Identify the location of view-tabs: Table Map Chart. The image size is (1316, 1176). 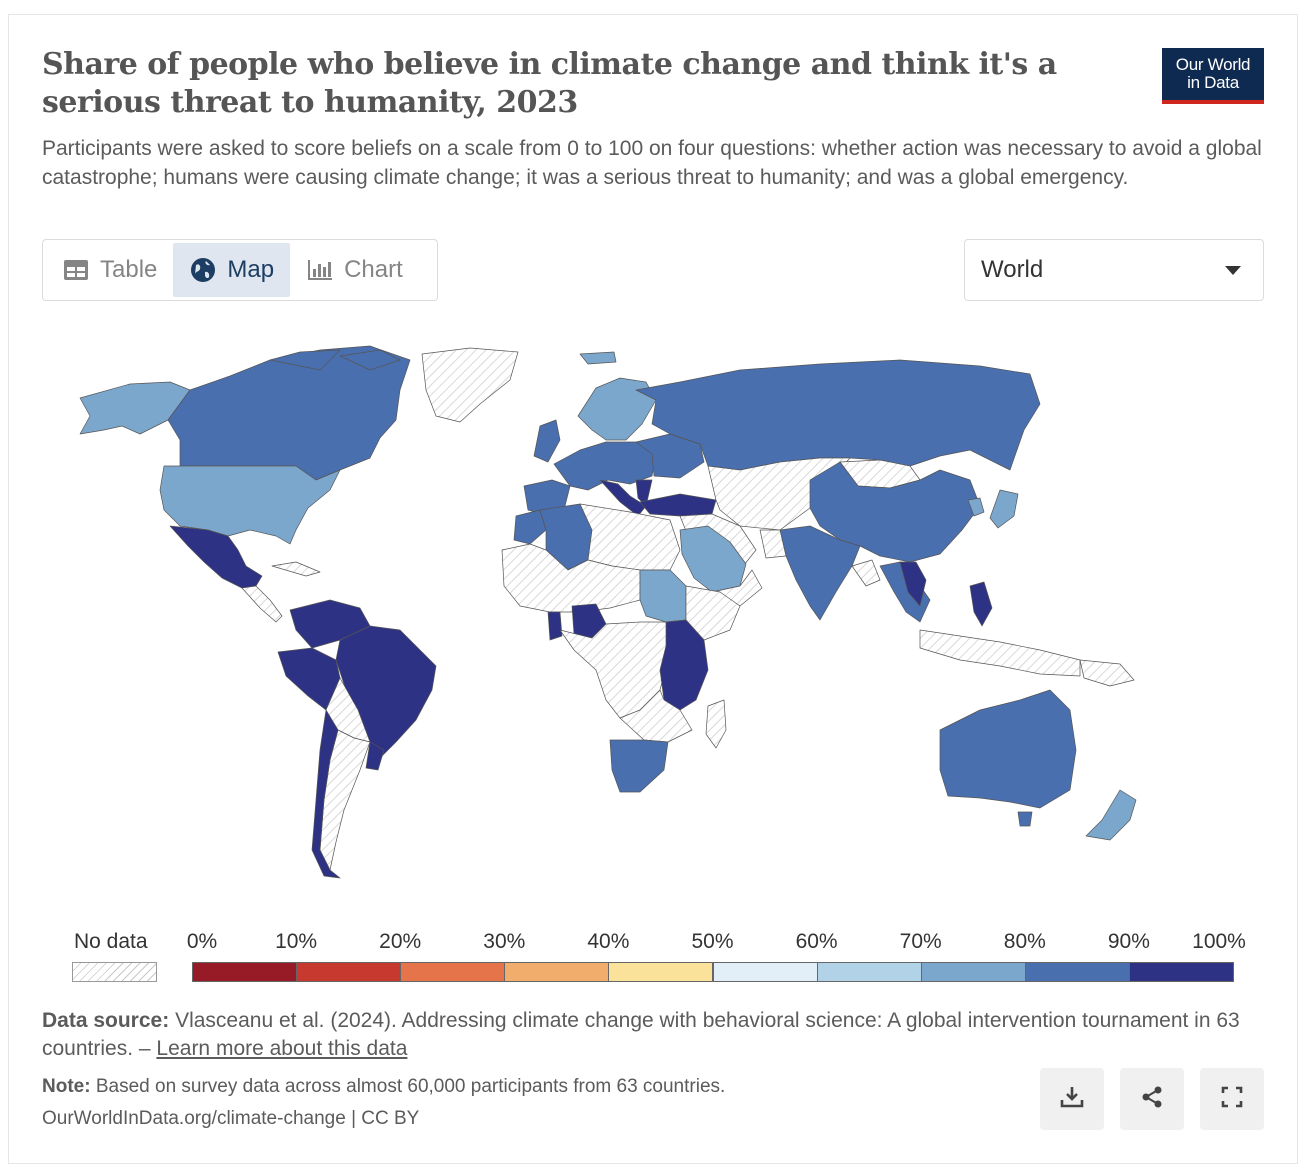
(240, 270).